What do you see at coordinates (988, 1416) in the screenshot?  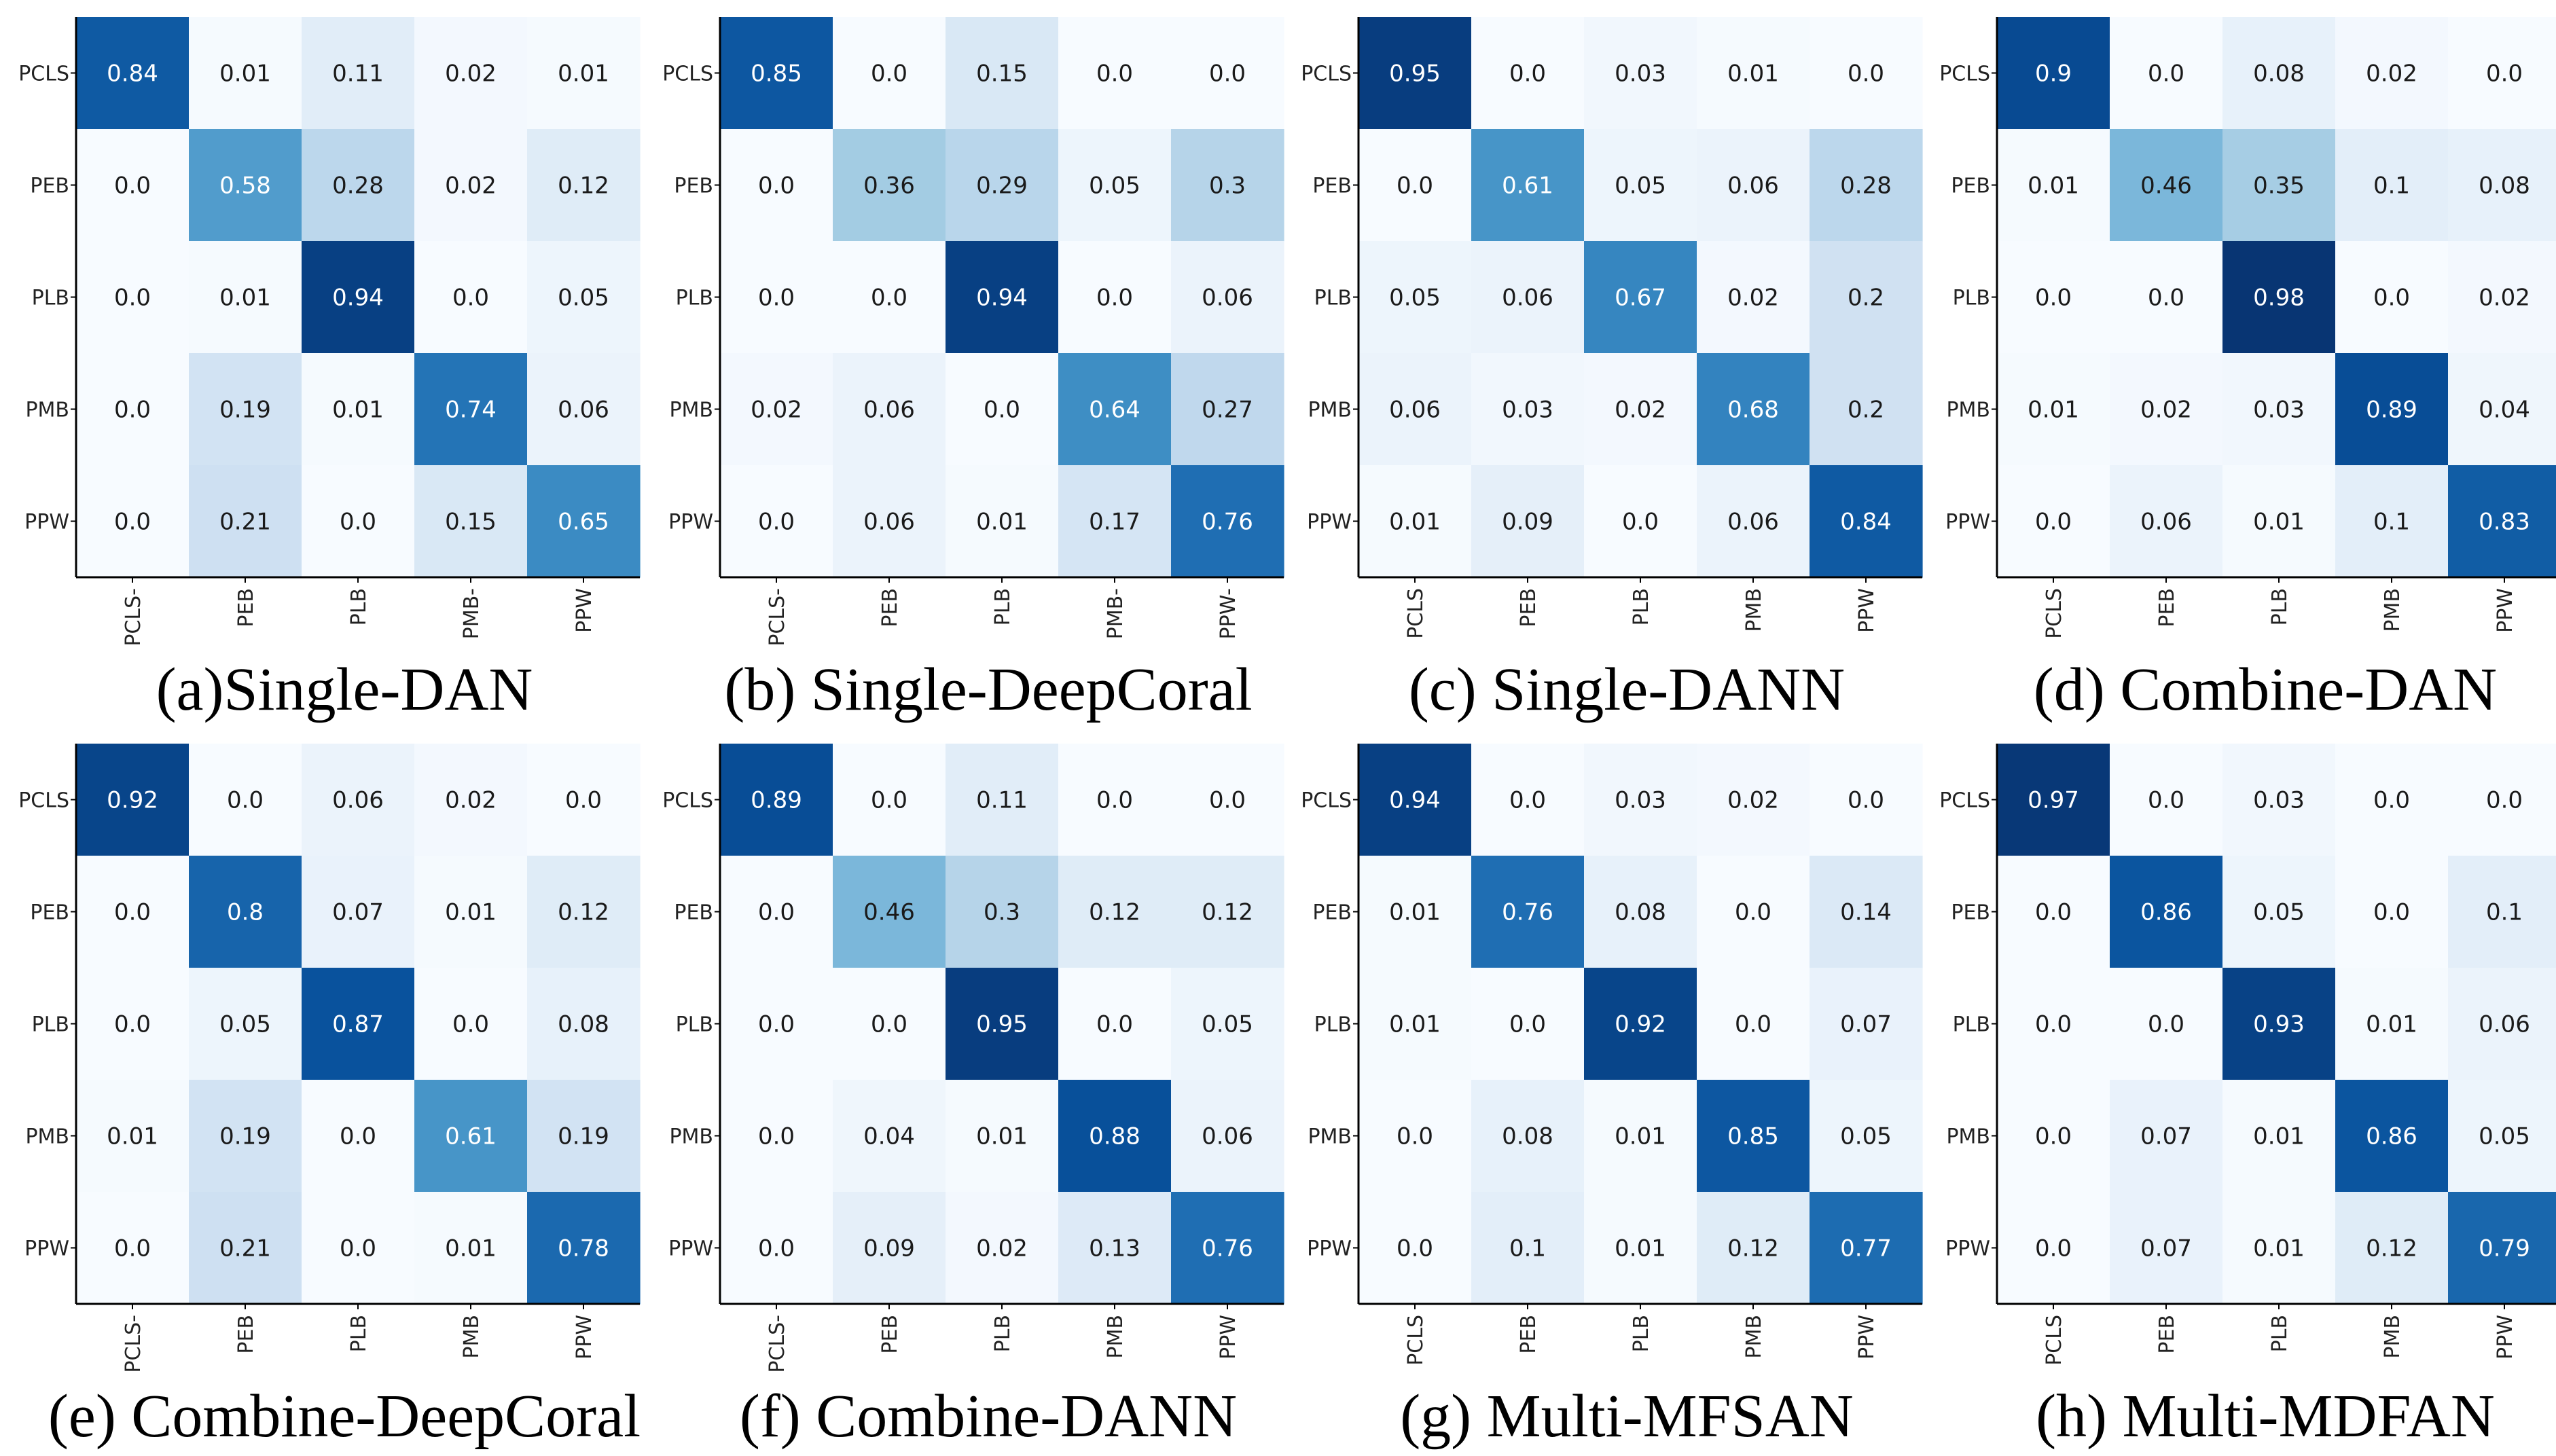 I see `panel-caption: (f) Combine-DANN` at bounding box center [988, 1416].